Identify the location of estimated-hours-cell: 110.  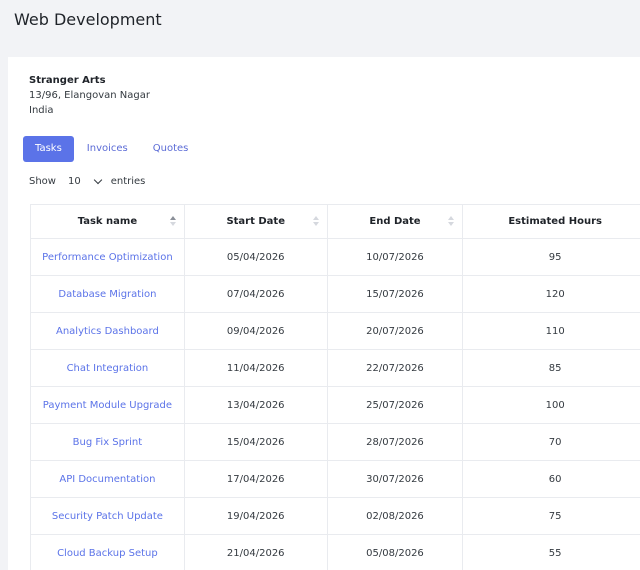
(551, 331).